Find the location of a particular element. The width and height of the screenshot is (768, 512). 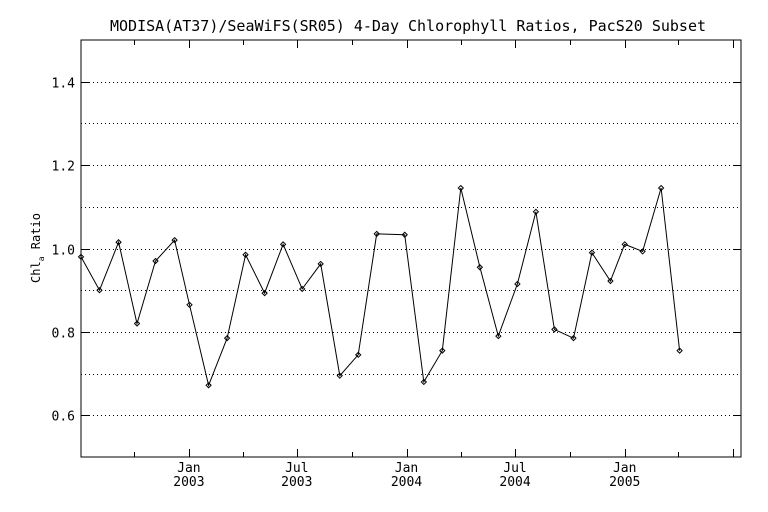

y-tick-label: 1.4 is located at coordinates (64, 84).